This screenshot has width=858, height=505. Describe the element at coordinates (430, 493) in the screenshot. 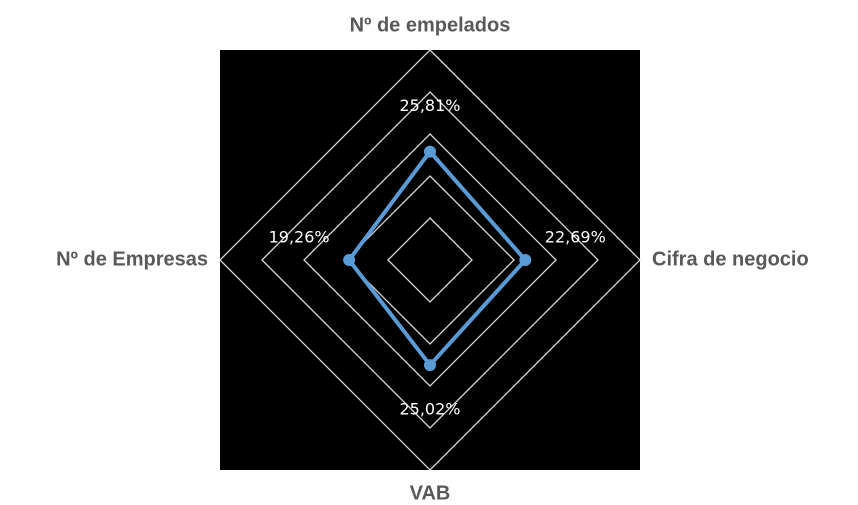

I see `category-label: VAB` at that location.